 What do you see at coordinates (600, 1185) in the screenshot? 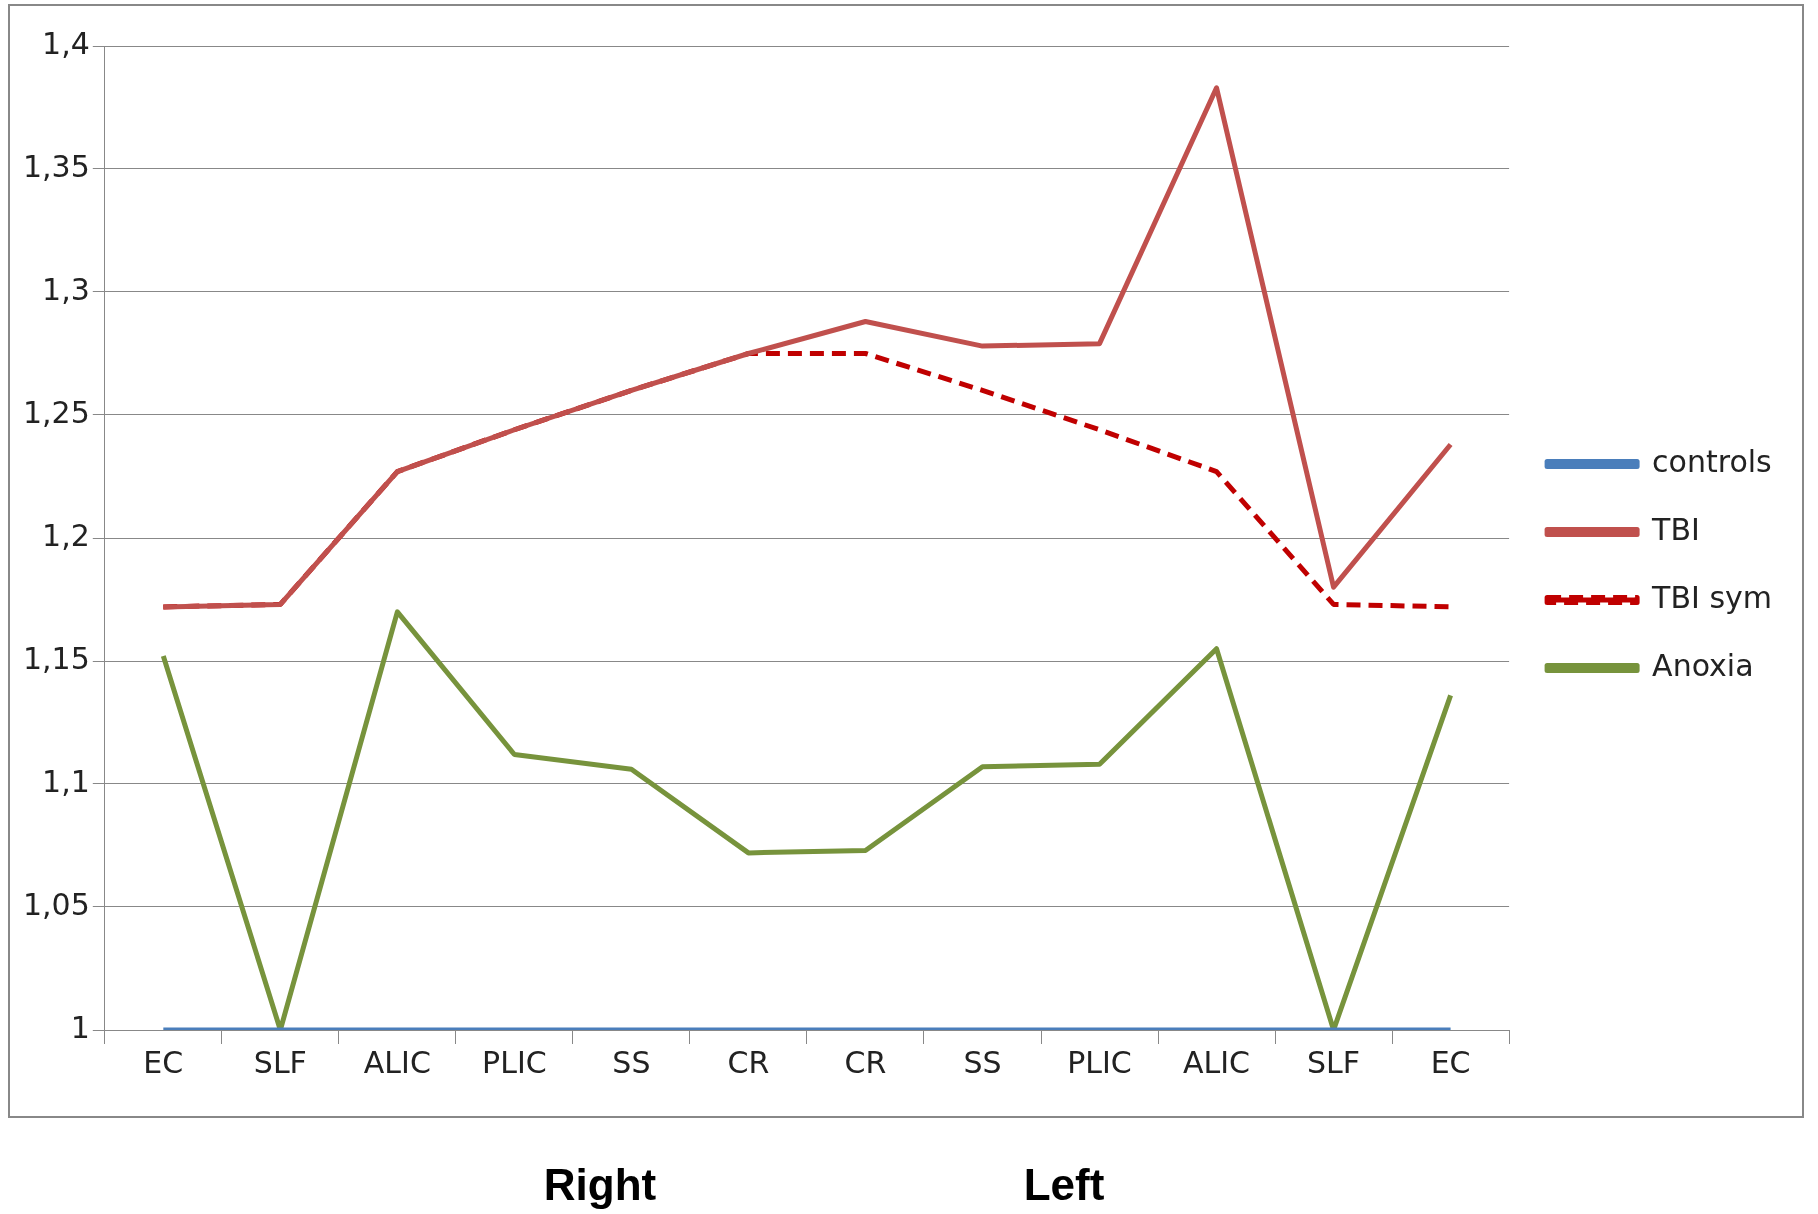
I see `text: Right` at bounding box center [600, 1185].